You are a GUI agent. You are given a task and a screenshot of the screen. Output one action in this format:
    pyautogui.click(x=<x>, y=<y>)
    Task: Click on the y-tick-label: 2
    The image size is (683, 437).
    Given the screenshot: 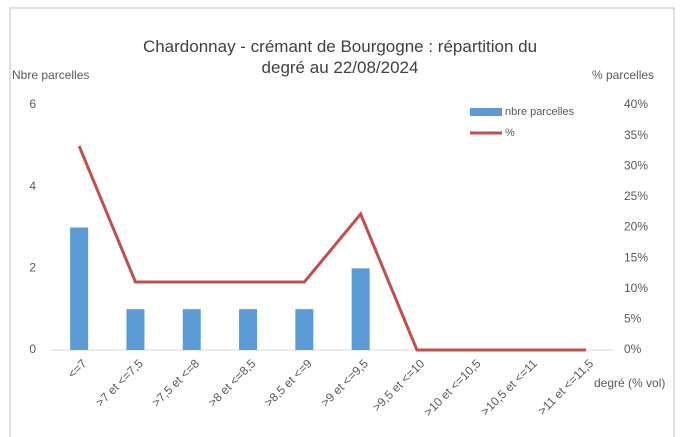 What is the action you would take?
    pyautogui.click(x=32, y=268)
    